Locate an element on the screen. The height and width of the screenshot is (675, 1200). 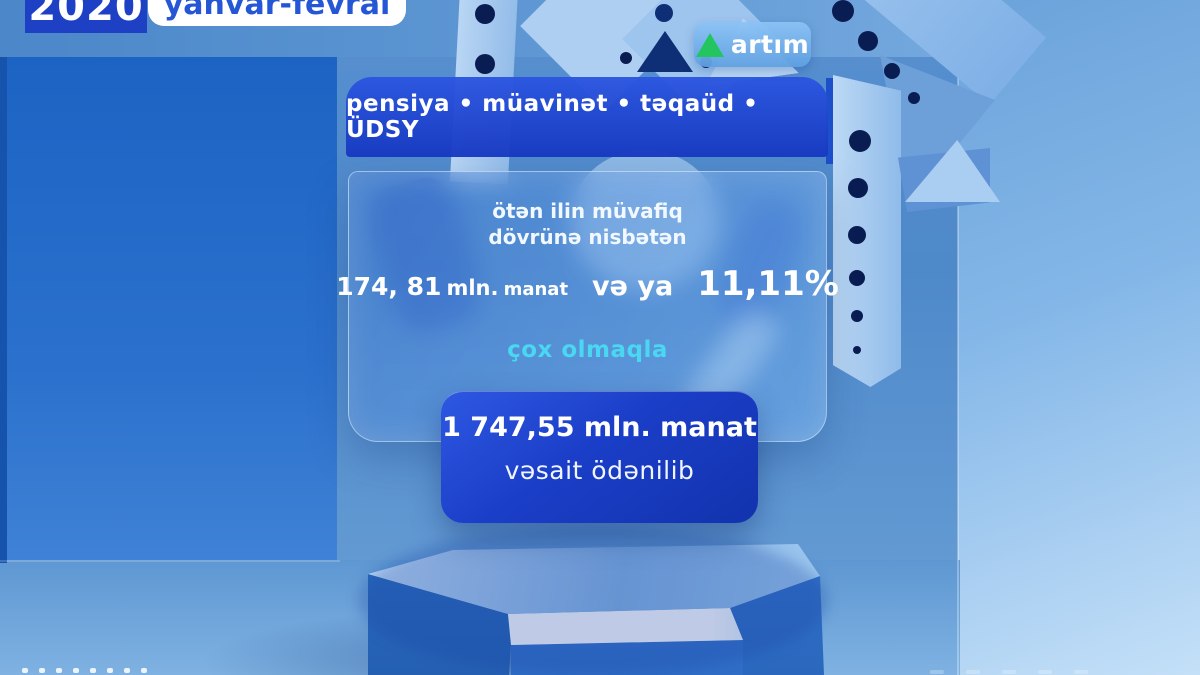
delta-amount-group: 174, 81 mln. manat is located at coordinates (452, 286).